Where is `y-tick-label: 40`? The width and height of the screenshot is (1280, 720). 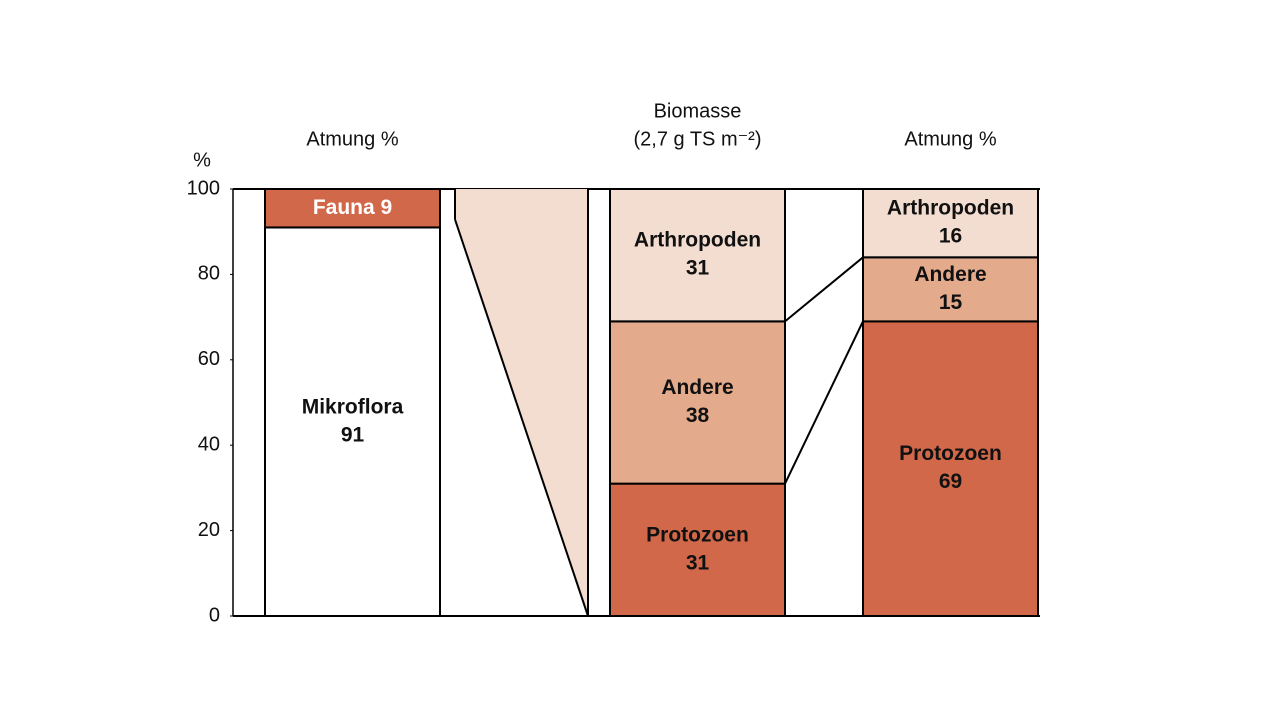 y-tick-label: 40 is located at coordinates (209, 444).